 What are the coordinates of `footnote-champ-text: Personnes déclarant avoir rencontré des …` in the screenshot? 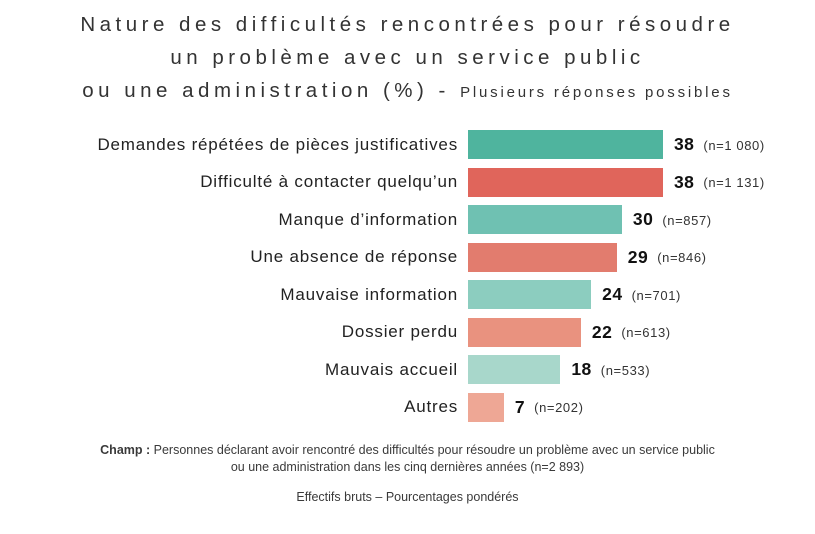 It's located at (434, 449).